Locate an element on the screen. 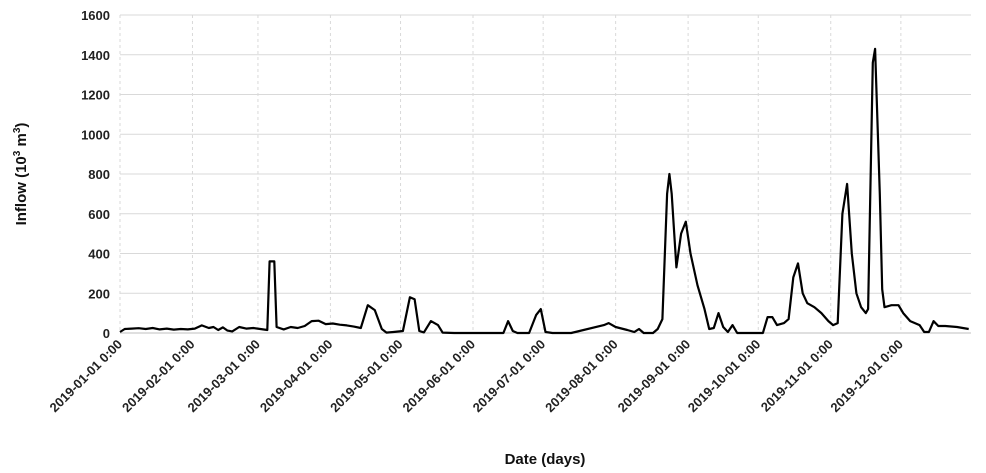 This screenshot has height=473, width=986. x-tick-label: 2019-09-01 0:00 is located at coordinates (654, 376).